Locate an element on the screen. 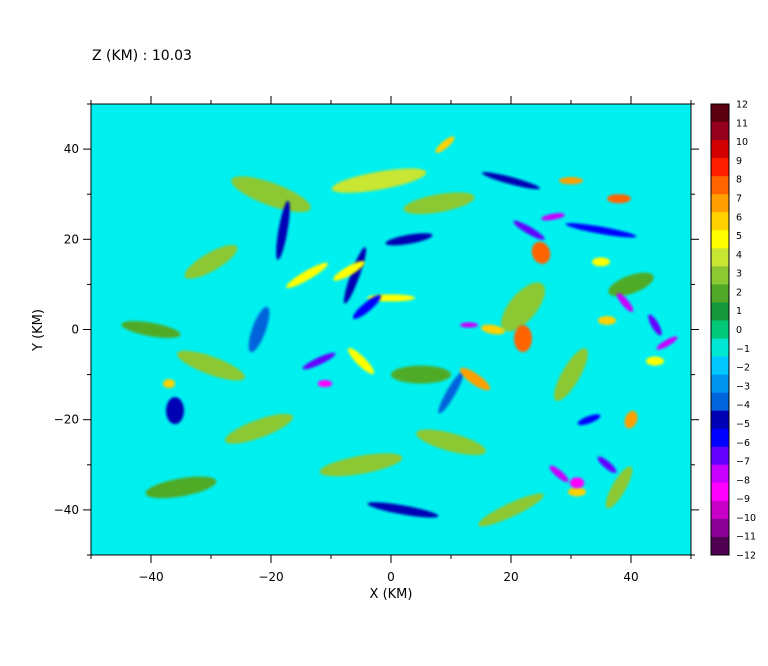 Image resolution: width=768 pixels, height=666 pixels. colorbar-label: −12 is located at coordinates (746, 556).